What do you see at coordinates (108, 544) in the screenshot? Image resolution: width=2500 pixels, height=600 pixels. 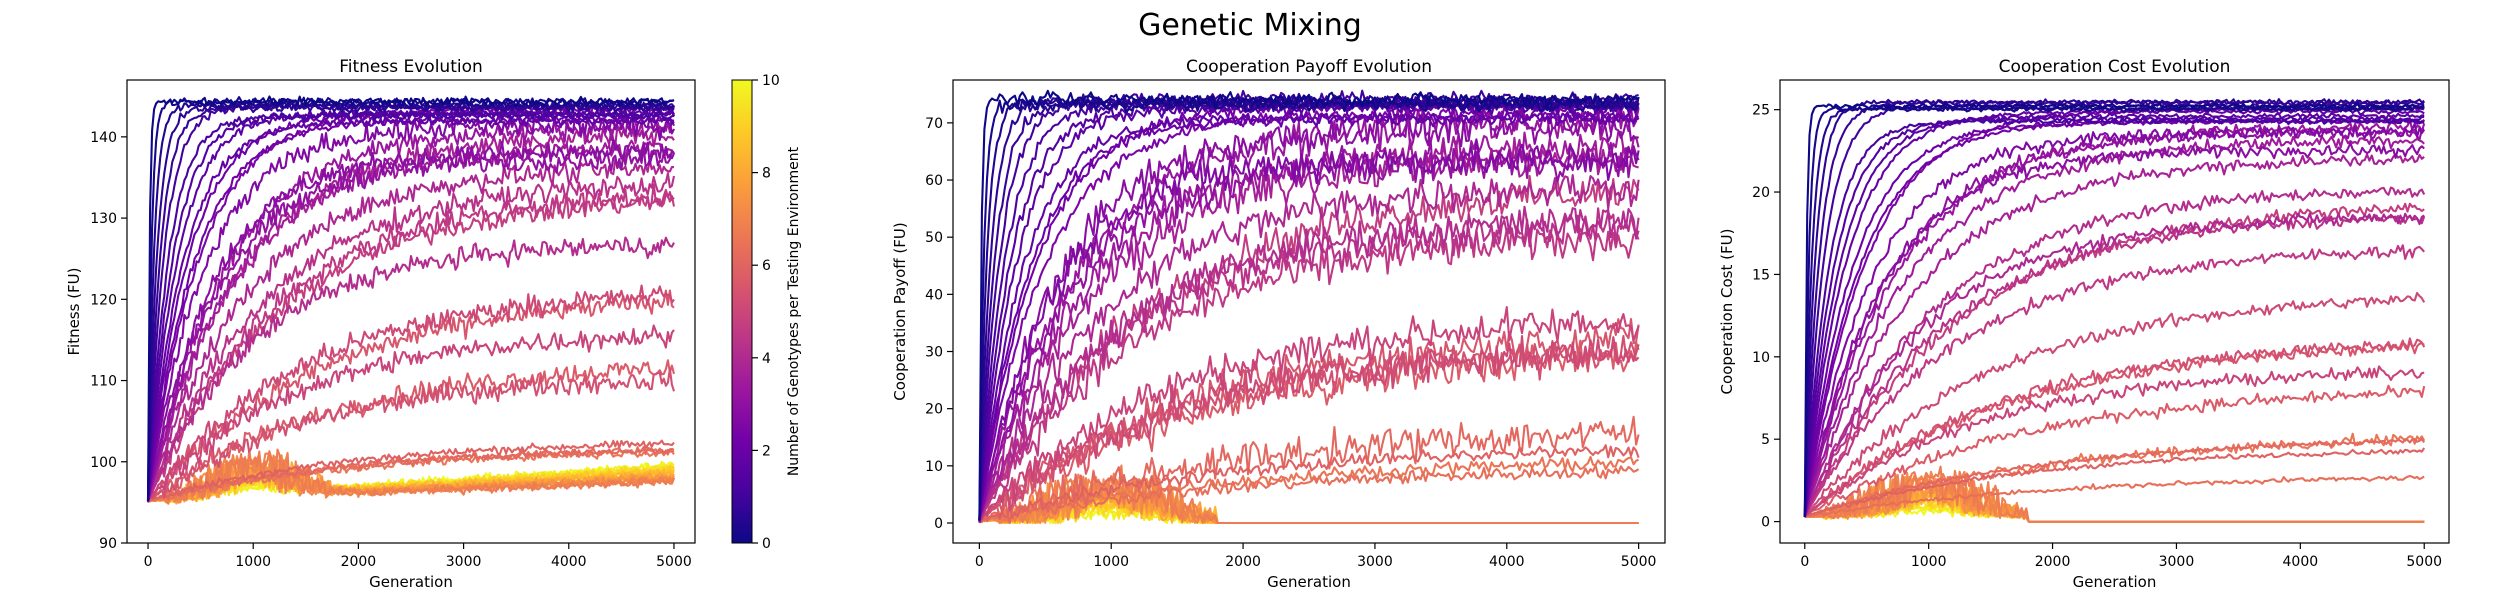 I see `y-tick-label: 90` at bounding box center [108, 544].